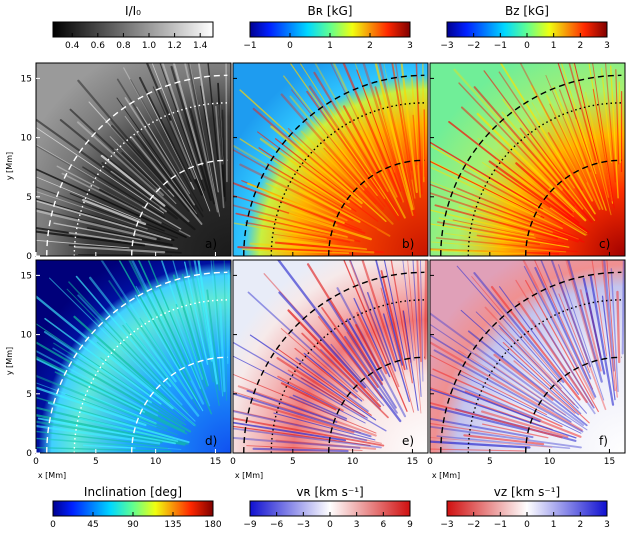 Image resolution: width=627 pixels, height=536 pixels. I want to click on panel-c-filaments, so click(526, 159).